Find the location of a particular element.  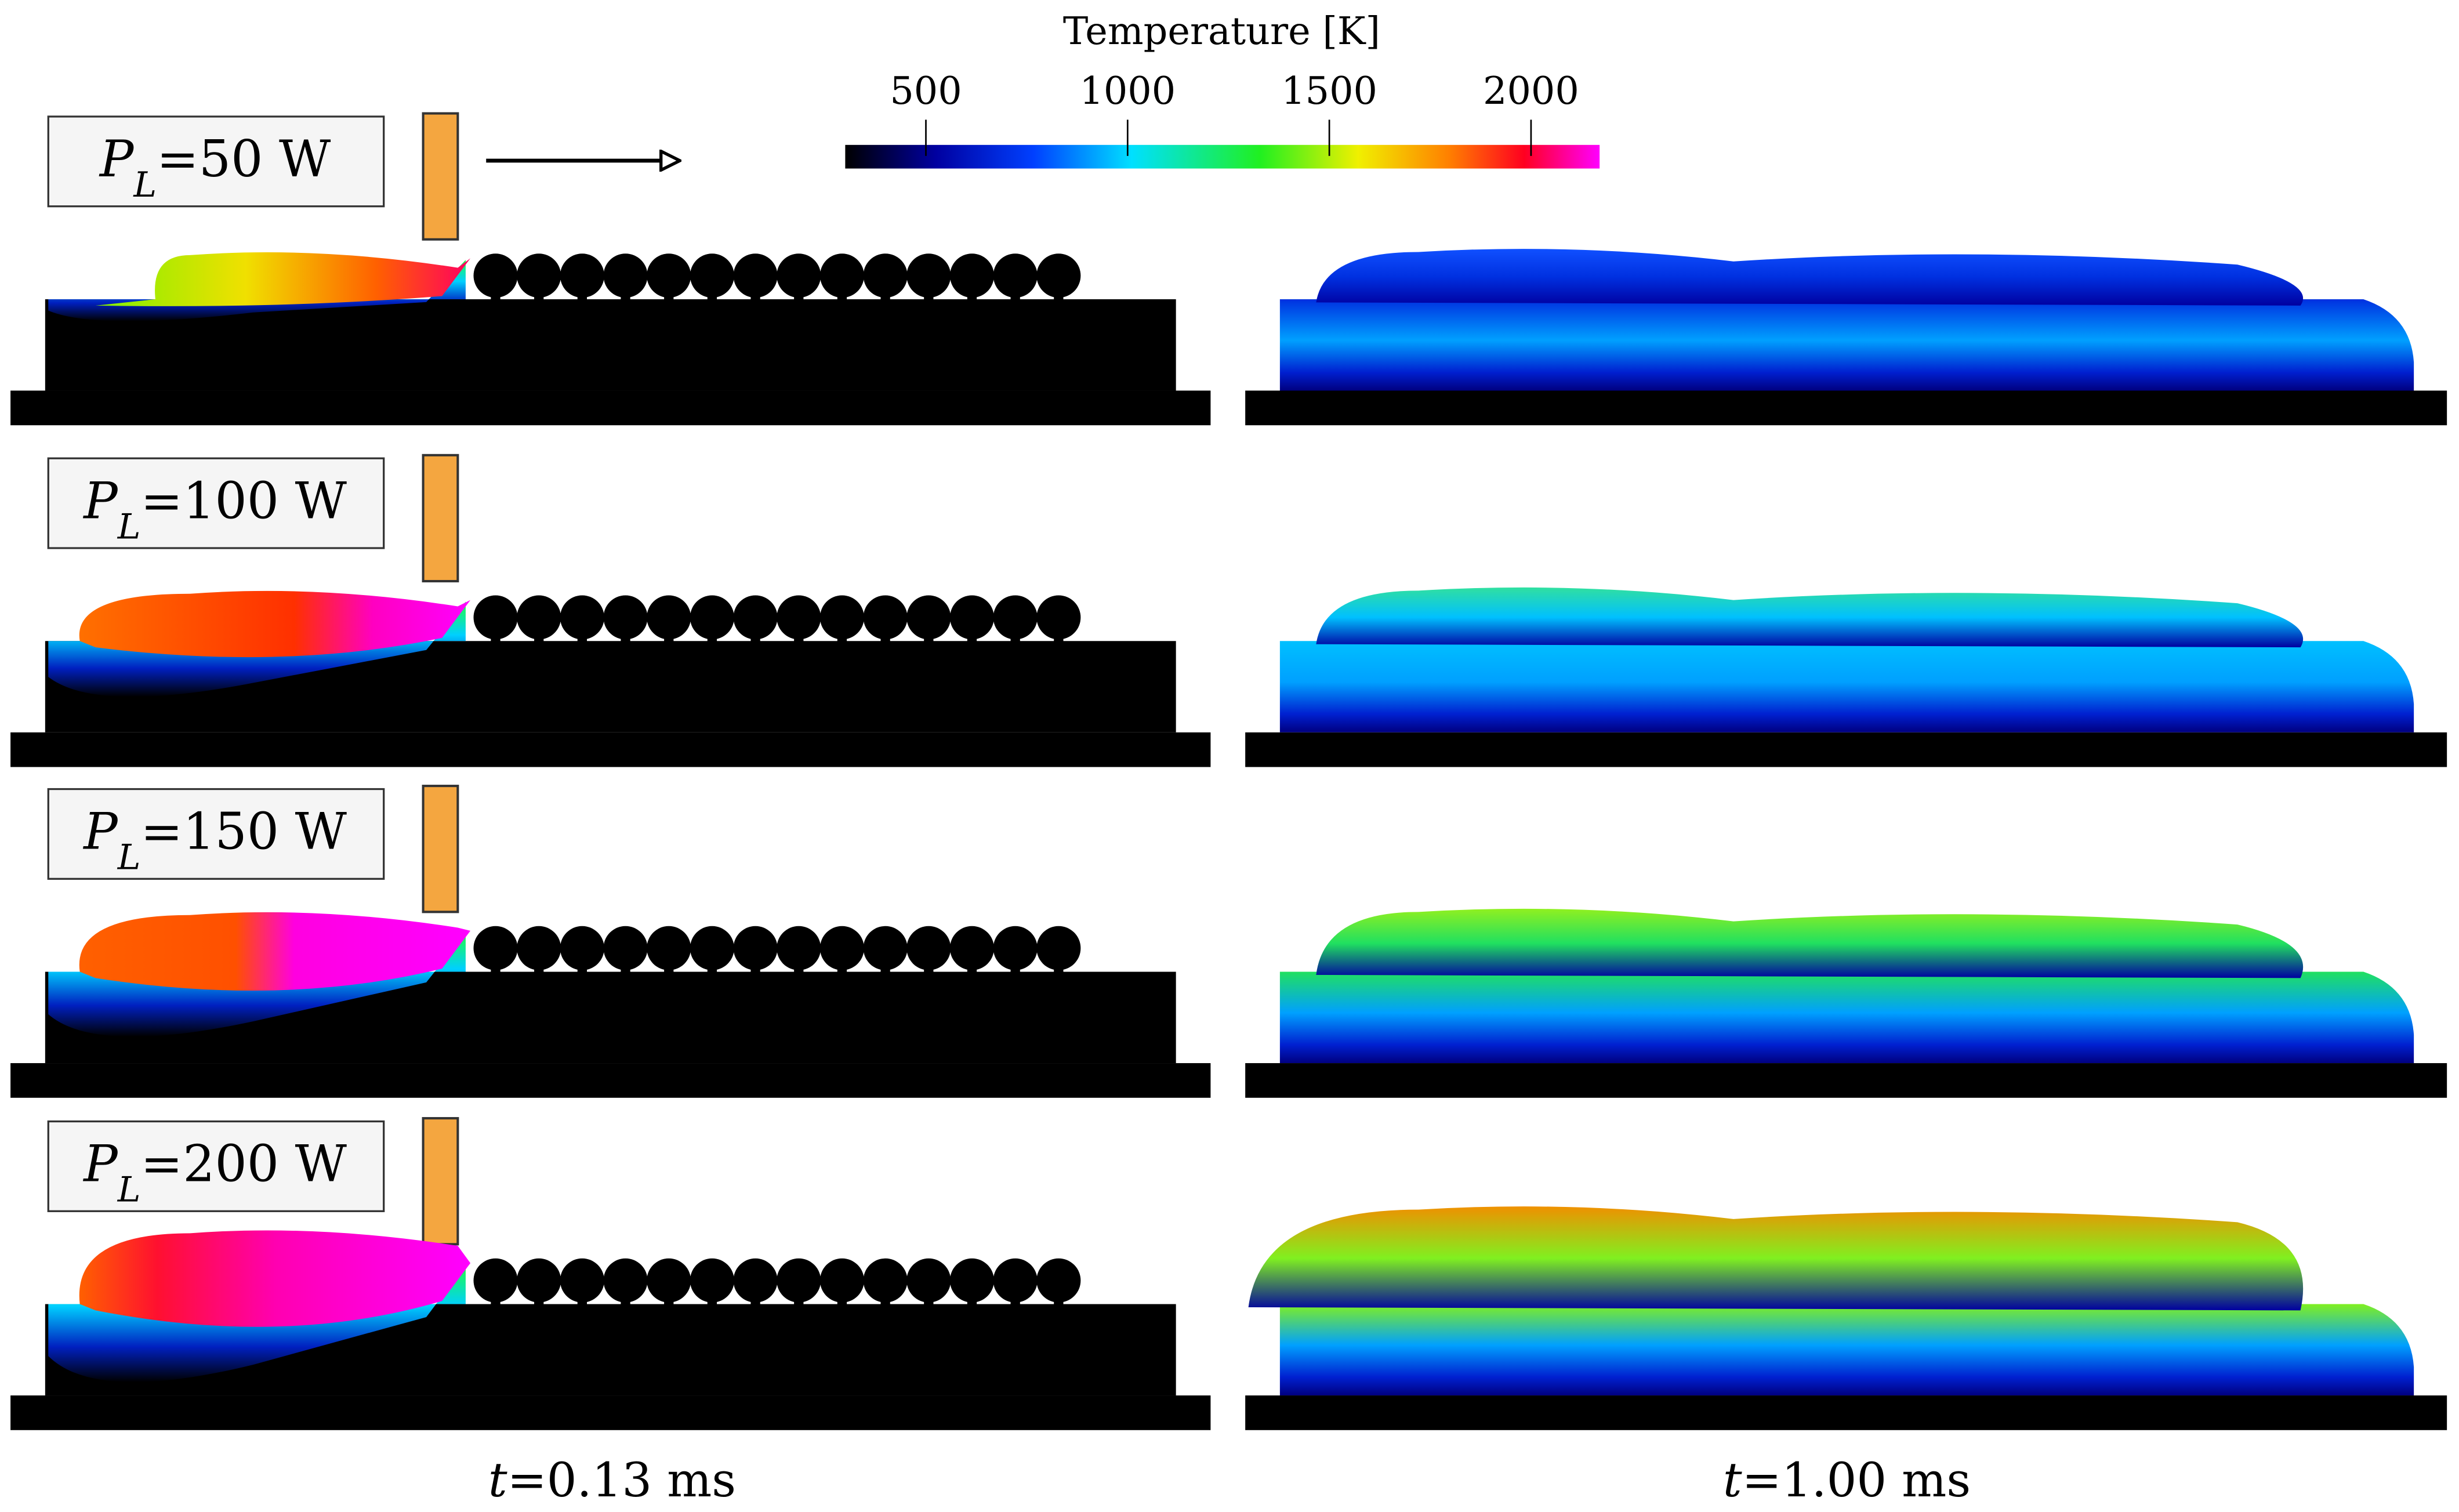

colorbar-tick-label: 2000 is located at coordinates (1531, 91).